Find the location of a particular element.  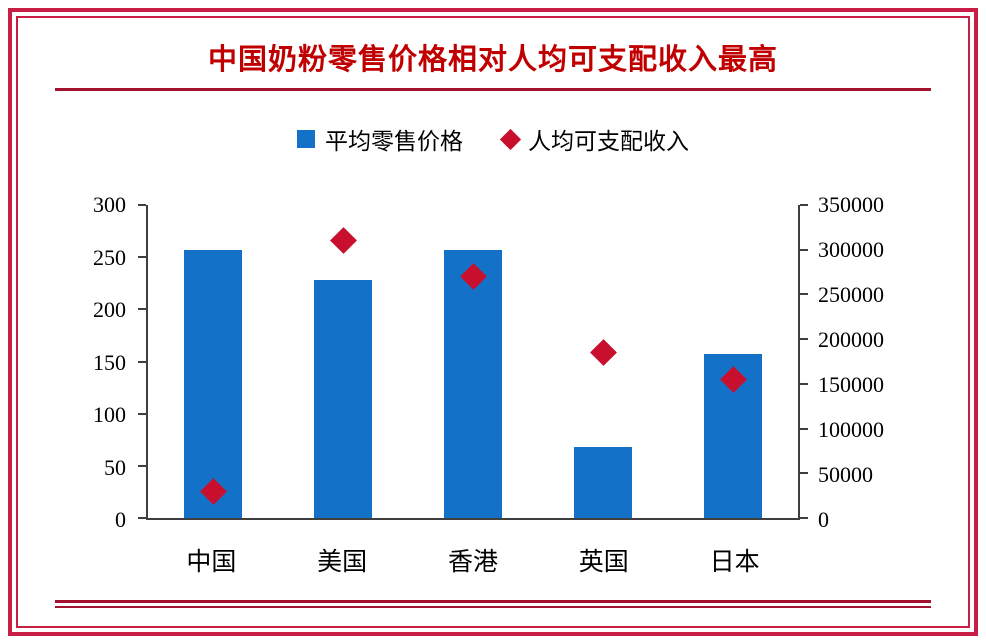

x-axis-label: 中国 is located at coordinates (211, 562).